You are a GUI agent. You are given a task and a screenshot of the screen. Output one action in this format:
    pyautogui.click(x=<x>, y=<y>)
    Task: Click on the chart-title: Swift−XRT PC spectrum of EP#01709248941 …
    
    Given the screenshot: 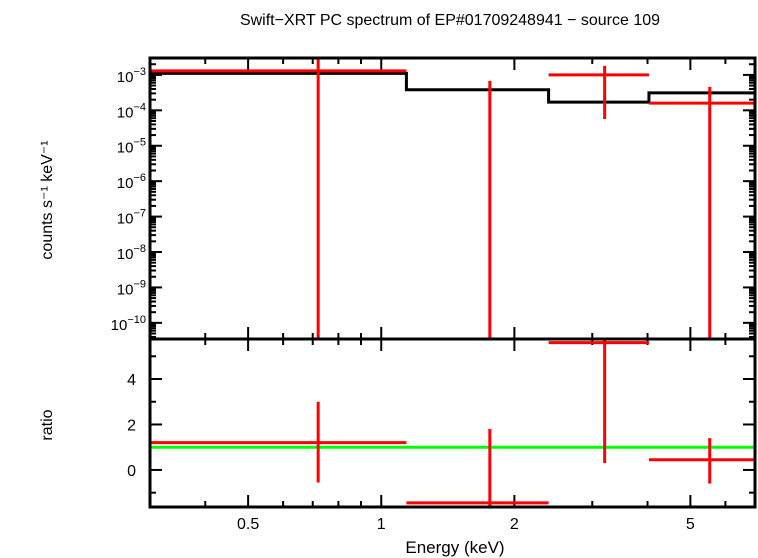 What is the action you would take?
    pyautogui.click(x=450, y=20)
    